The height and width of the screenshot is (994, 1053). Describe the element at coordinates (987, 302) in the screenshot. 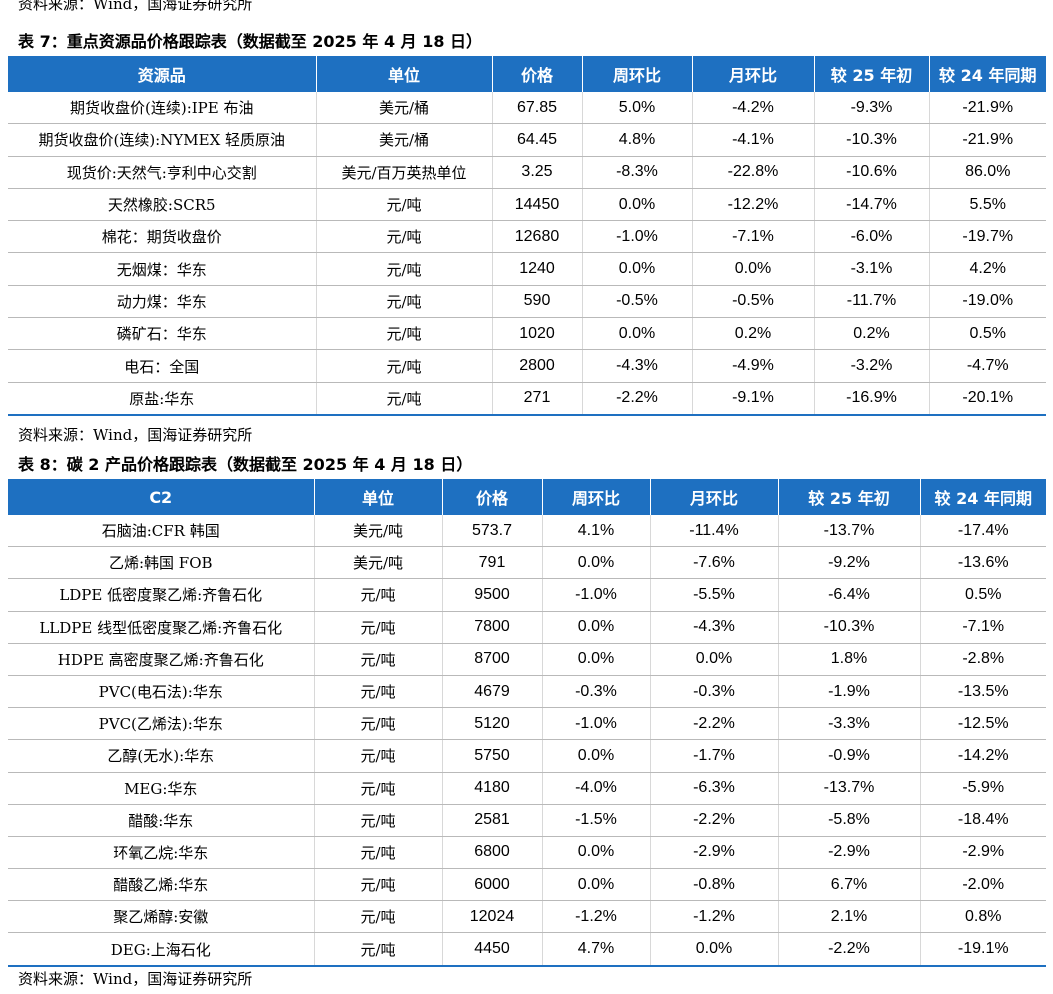

I see `value-cell: -19.0%` at that location.